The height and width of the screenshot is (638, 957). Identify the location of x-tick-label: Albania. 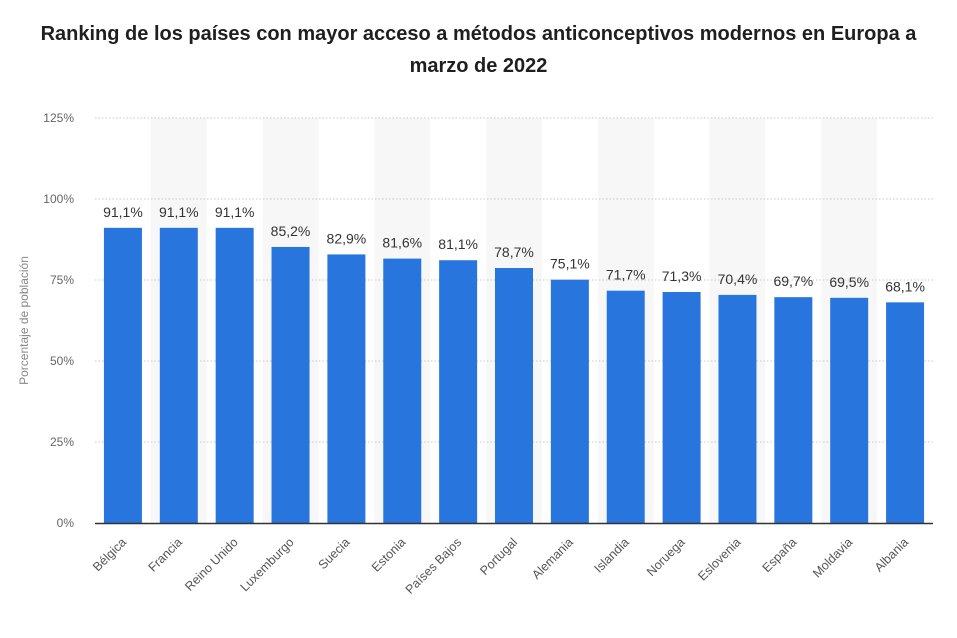
(891, 554).